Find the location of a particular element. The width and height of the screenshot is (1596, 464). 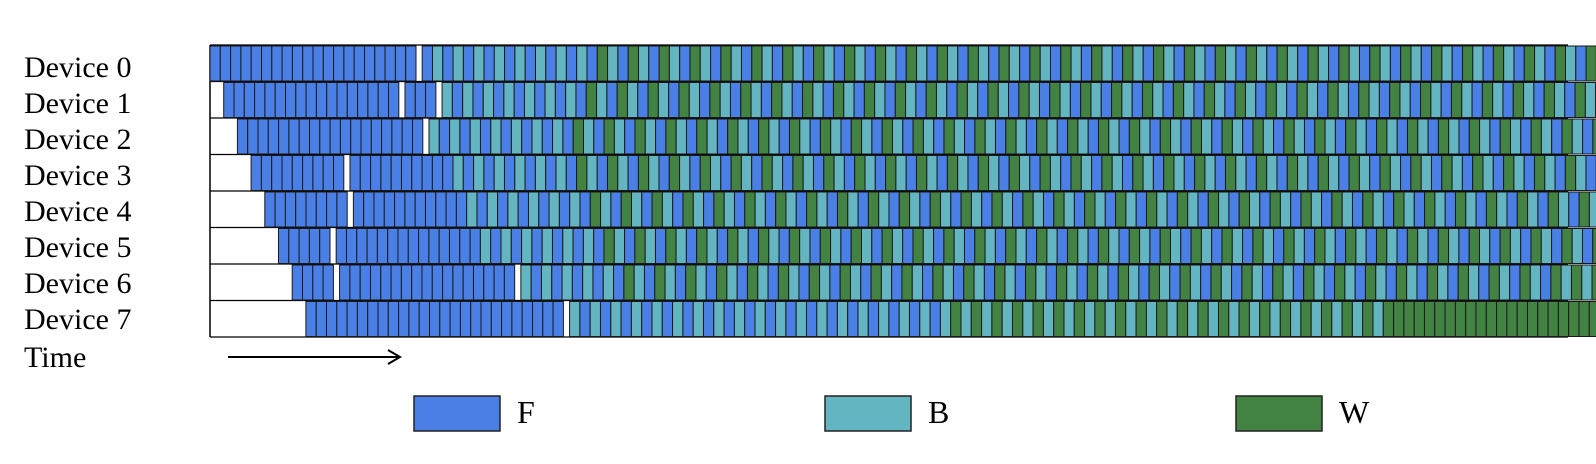

legend-swatch-b is located at coordinates (868, 413).